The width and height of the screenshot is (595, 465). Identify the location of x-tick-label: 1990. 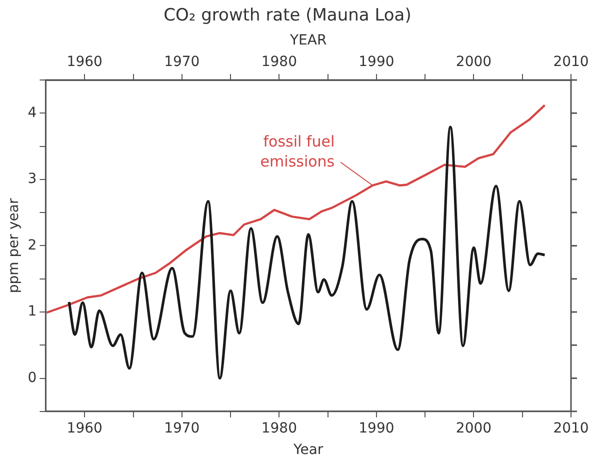
(376, 428).